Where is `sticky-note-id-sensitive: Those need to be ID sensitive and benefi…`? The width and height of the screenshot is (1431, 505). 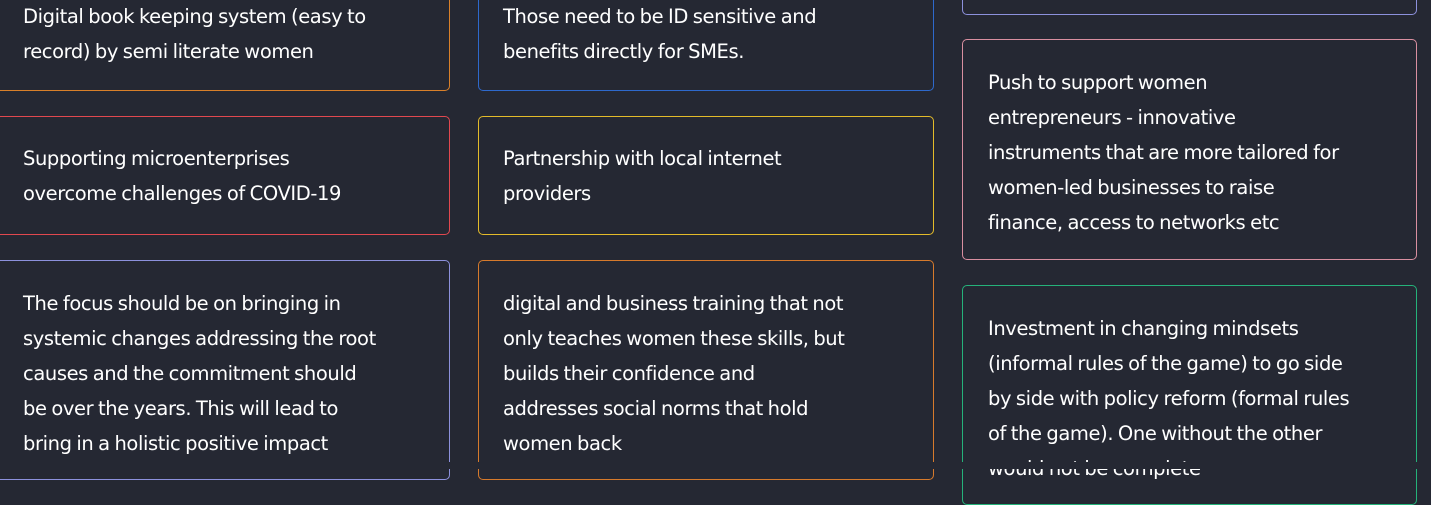 sticky-note-id-sensitive: Those need to be ID sensitive and benefi… is located at coordinates (706, 45).